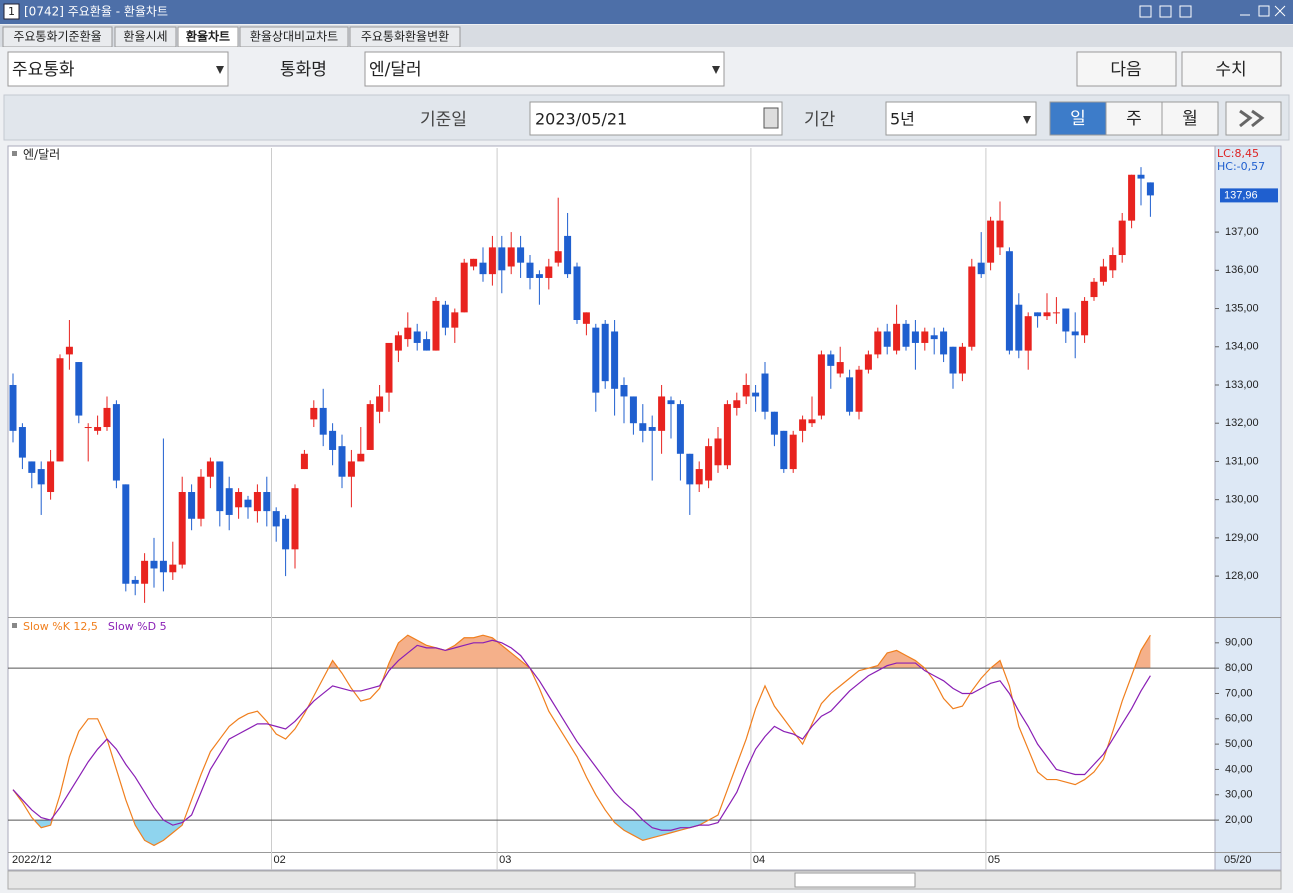 This screenshot has height=893, width=1293. I want to click on x-tick-label: 03, so click(505, 860).